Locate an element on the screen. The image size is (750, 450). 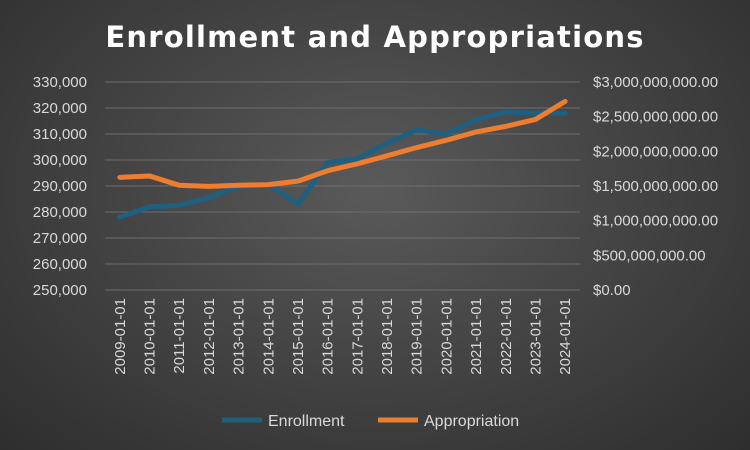
x-tick-label: 2017-01-01 is located at coordinates (357, 336).